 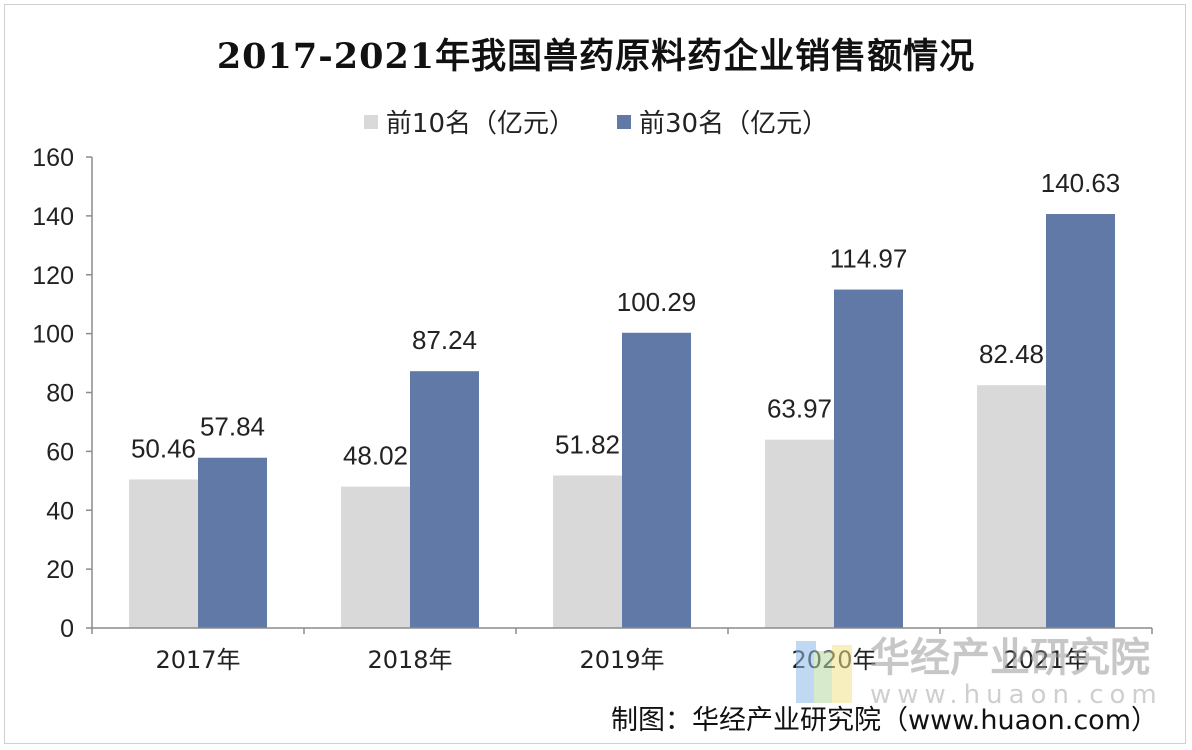 I want to click on legend-swatch-top30, so click(x=624, y=121).